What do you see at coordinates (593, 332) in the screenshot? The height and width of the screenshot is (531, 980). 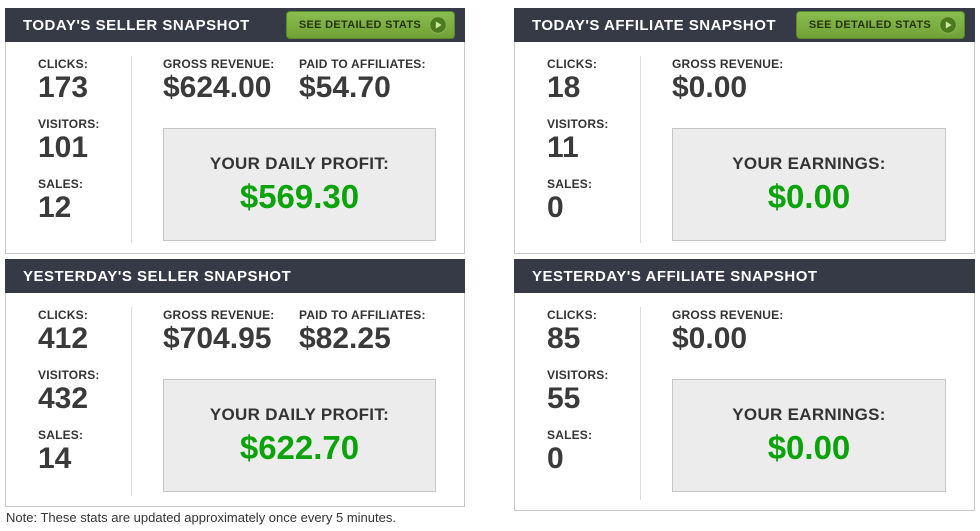 I see `stat-clicks: CLICKS: 85` at bounding box center [593, 332].